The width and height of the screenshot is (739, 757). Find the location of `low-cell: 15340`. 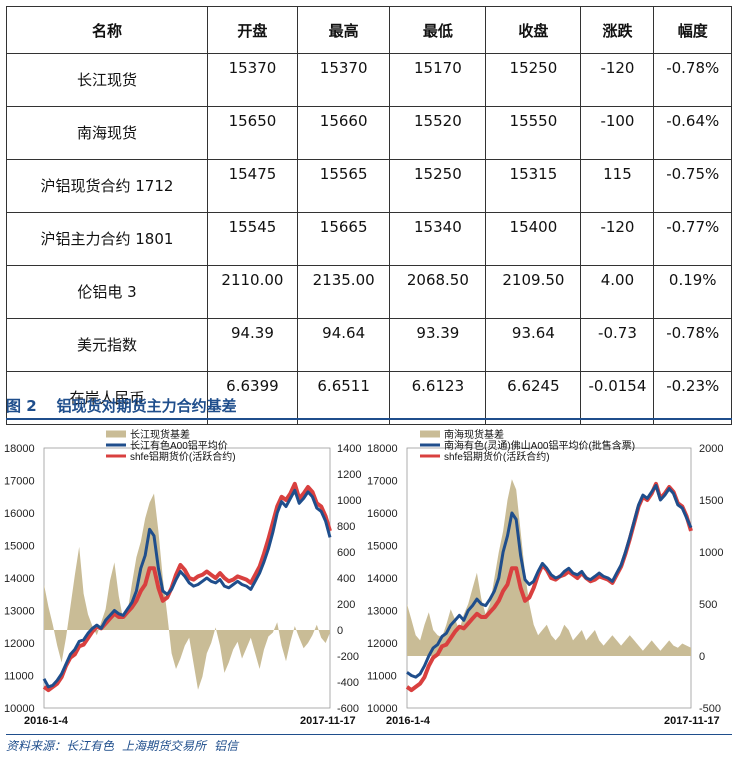

low-cell: 15340 is located at coordinates (438, 239).